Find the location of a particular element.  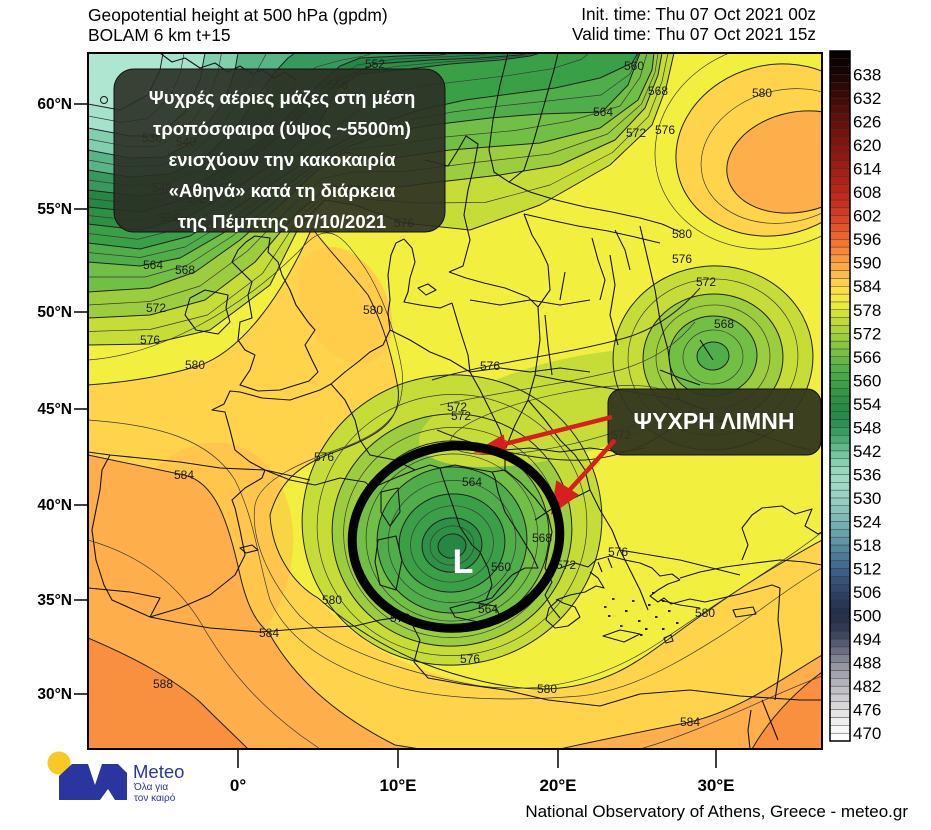

svg-text: 40°N is located at coordinates (54, 505).